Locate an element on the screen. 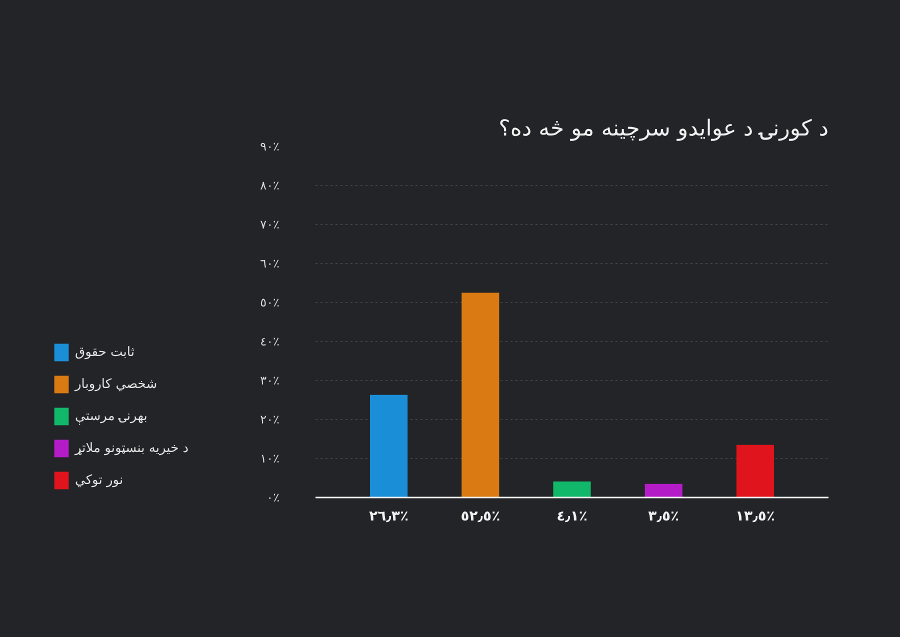  data-label: ١٣٫٥٪ is located at coordinates (755, 516).